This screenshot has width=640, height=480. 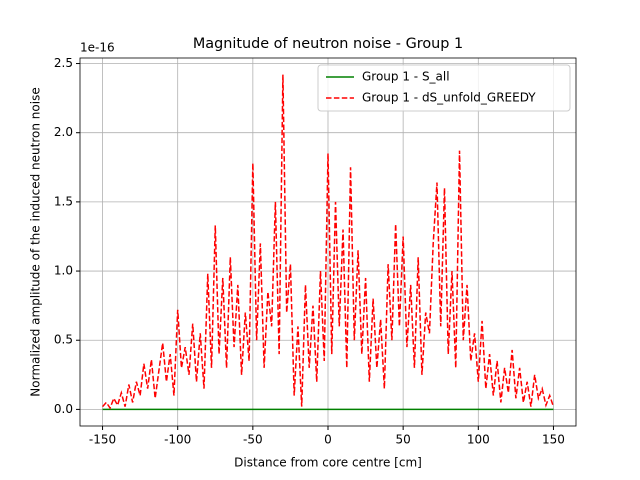 I want to click on x-tick-label: 100, so click(x=478, y=440).